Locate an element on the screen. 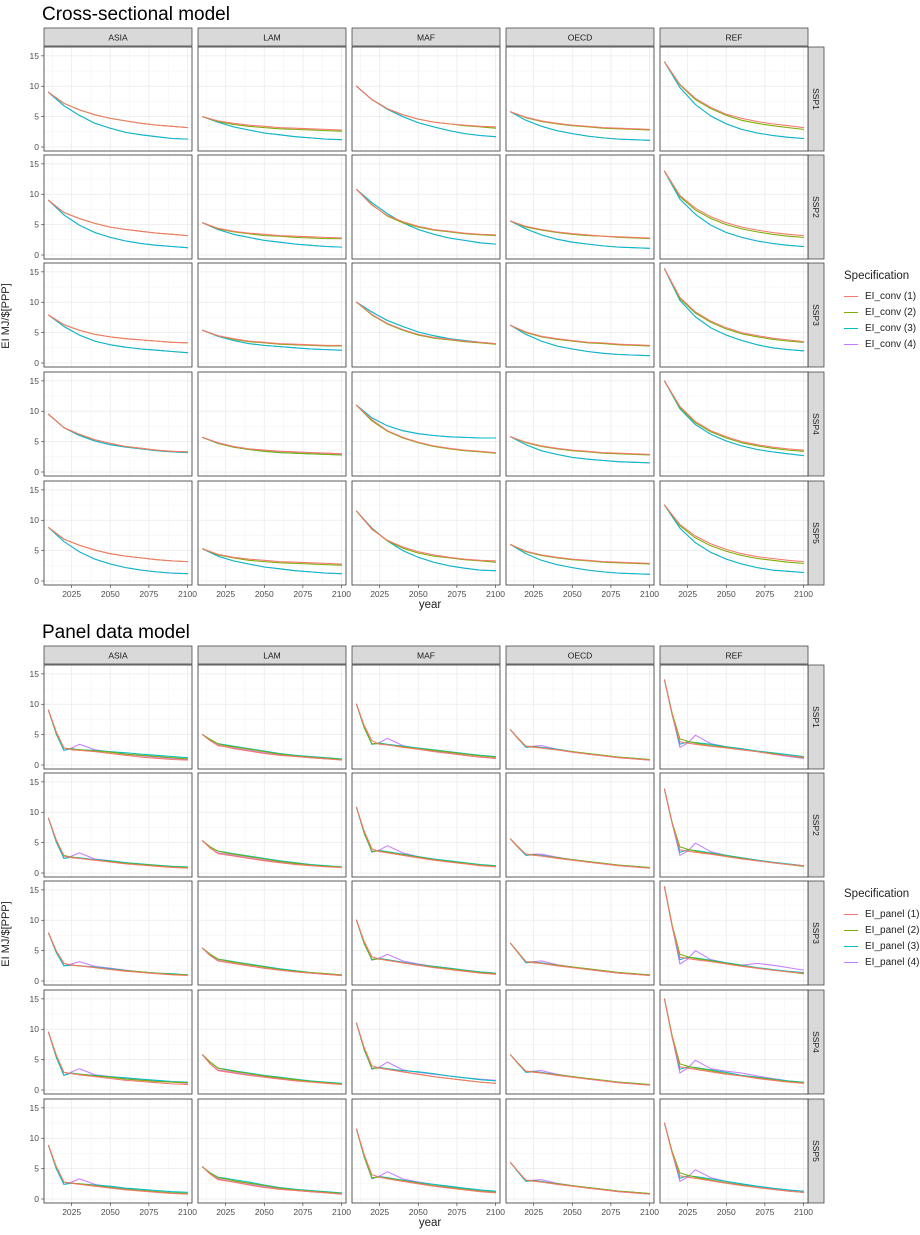  facet-strip-top: REF is located at coordinates (734, 37).